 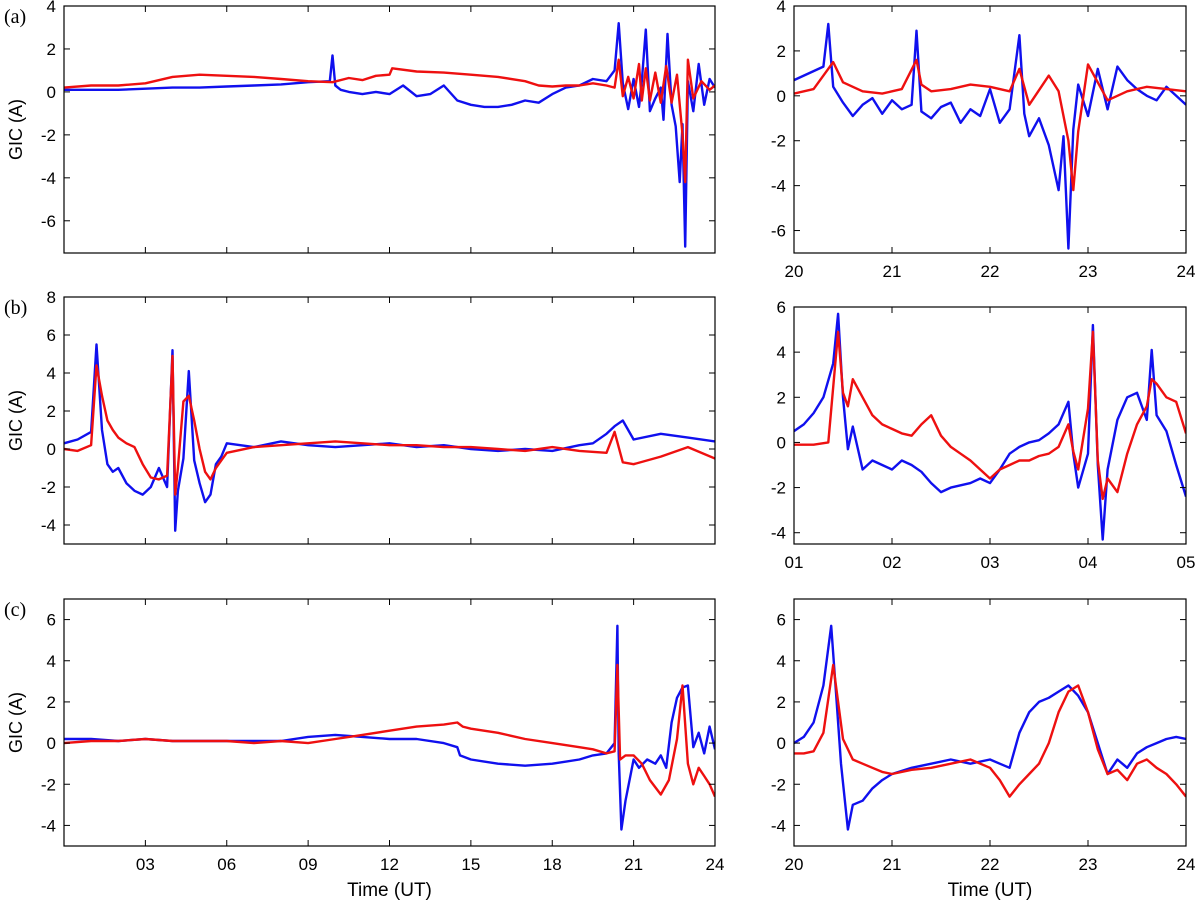 I want to click on panel-b-right: 6 4 2 0 -2 -4 01 02 03 04 05, so click(x=983, y=435).